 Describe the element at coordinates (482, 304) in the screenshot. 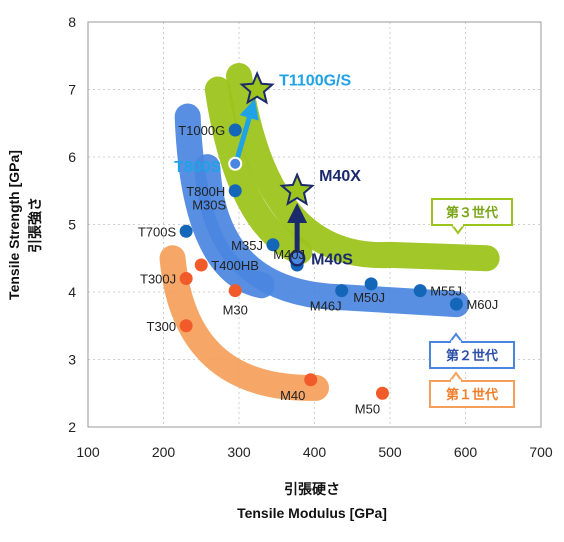

I see `label-m60j: M60J` at that location.